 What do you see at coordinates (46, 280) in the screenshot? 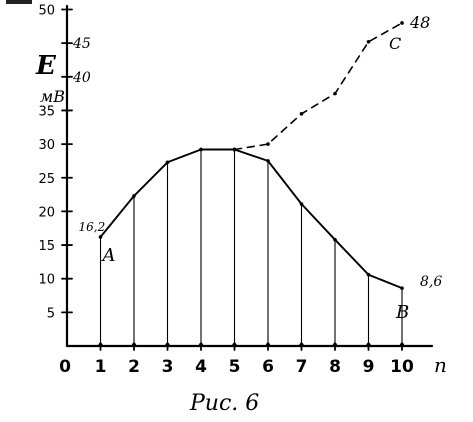
I see `y-tick-label: 10` at bounding box center [46, 280].